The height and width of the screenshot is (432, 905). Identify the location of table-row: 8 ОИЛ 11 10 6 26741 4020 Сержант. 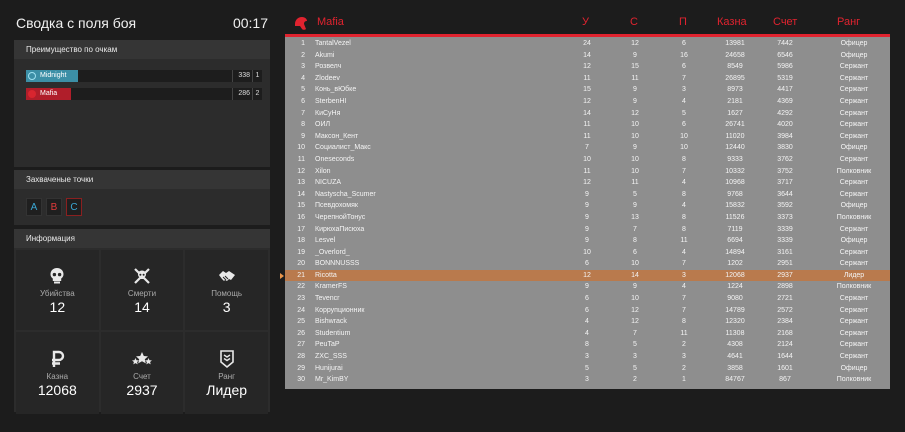
(587, 125).